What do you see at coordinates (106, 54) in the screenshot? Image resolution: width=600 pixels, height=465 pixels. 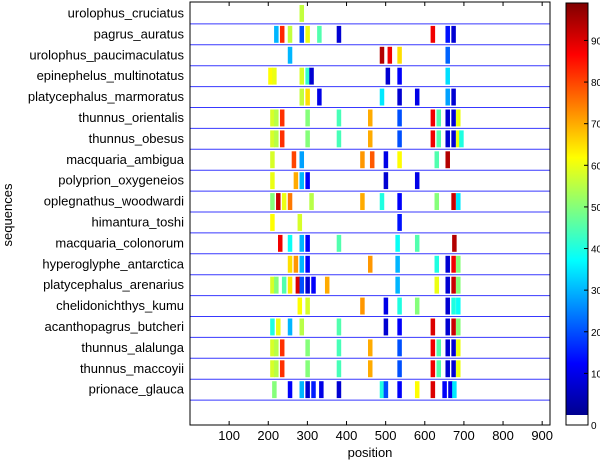 I see `sequence-label: urolophus_paucimaculatus` at bounding box center [106, 54].